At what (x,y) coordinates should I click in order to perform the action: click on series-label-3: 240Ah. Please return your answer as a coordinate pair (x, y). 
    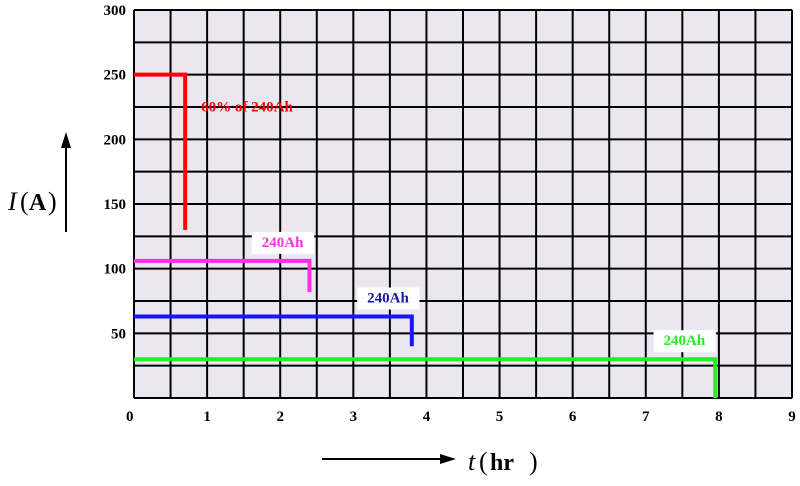
    Looking at the image, I should click on (388, 298).